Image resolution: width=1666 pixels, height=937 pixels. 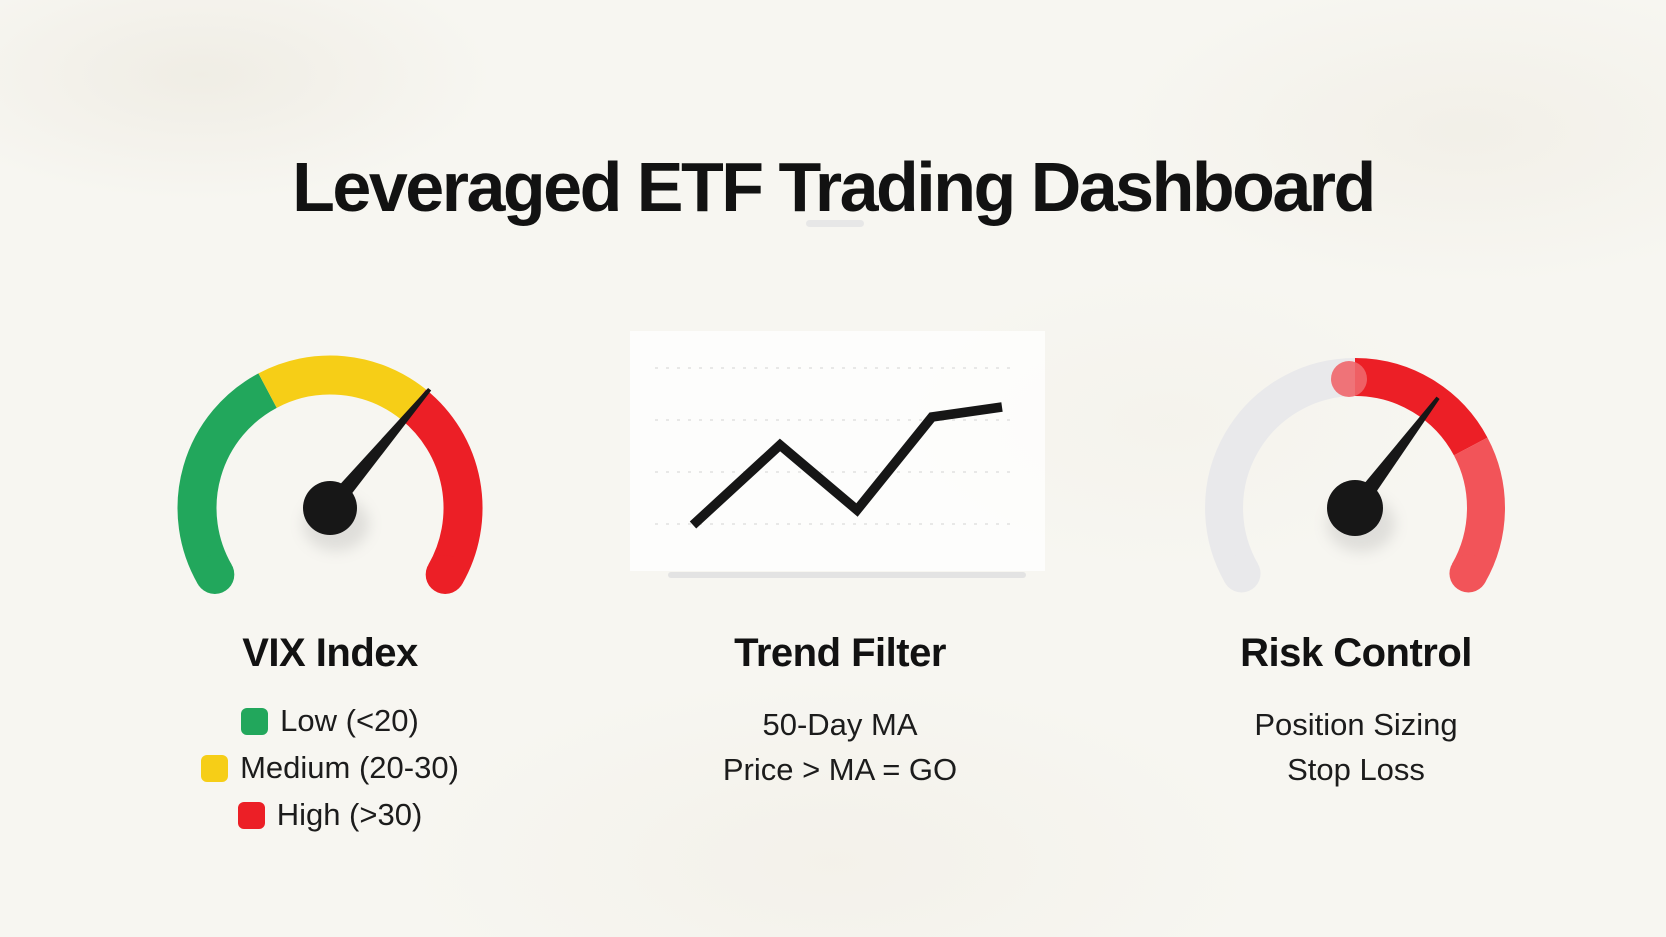 I want to click on risk-gauge-needle, so click(x=1394, y=455).